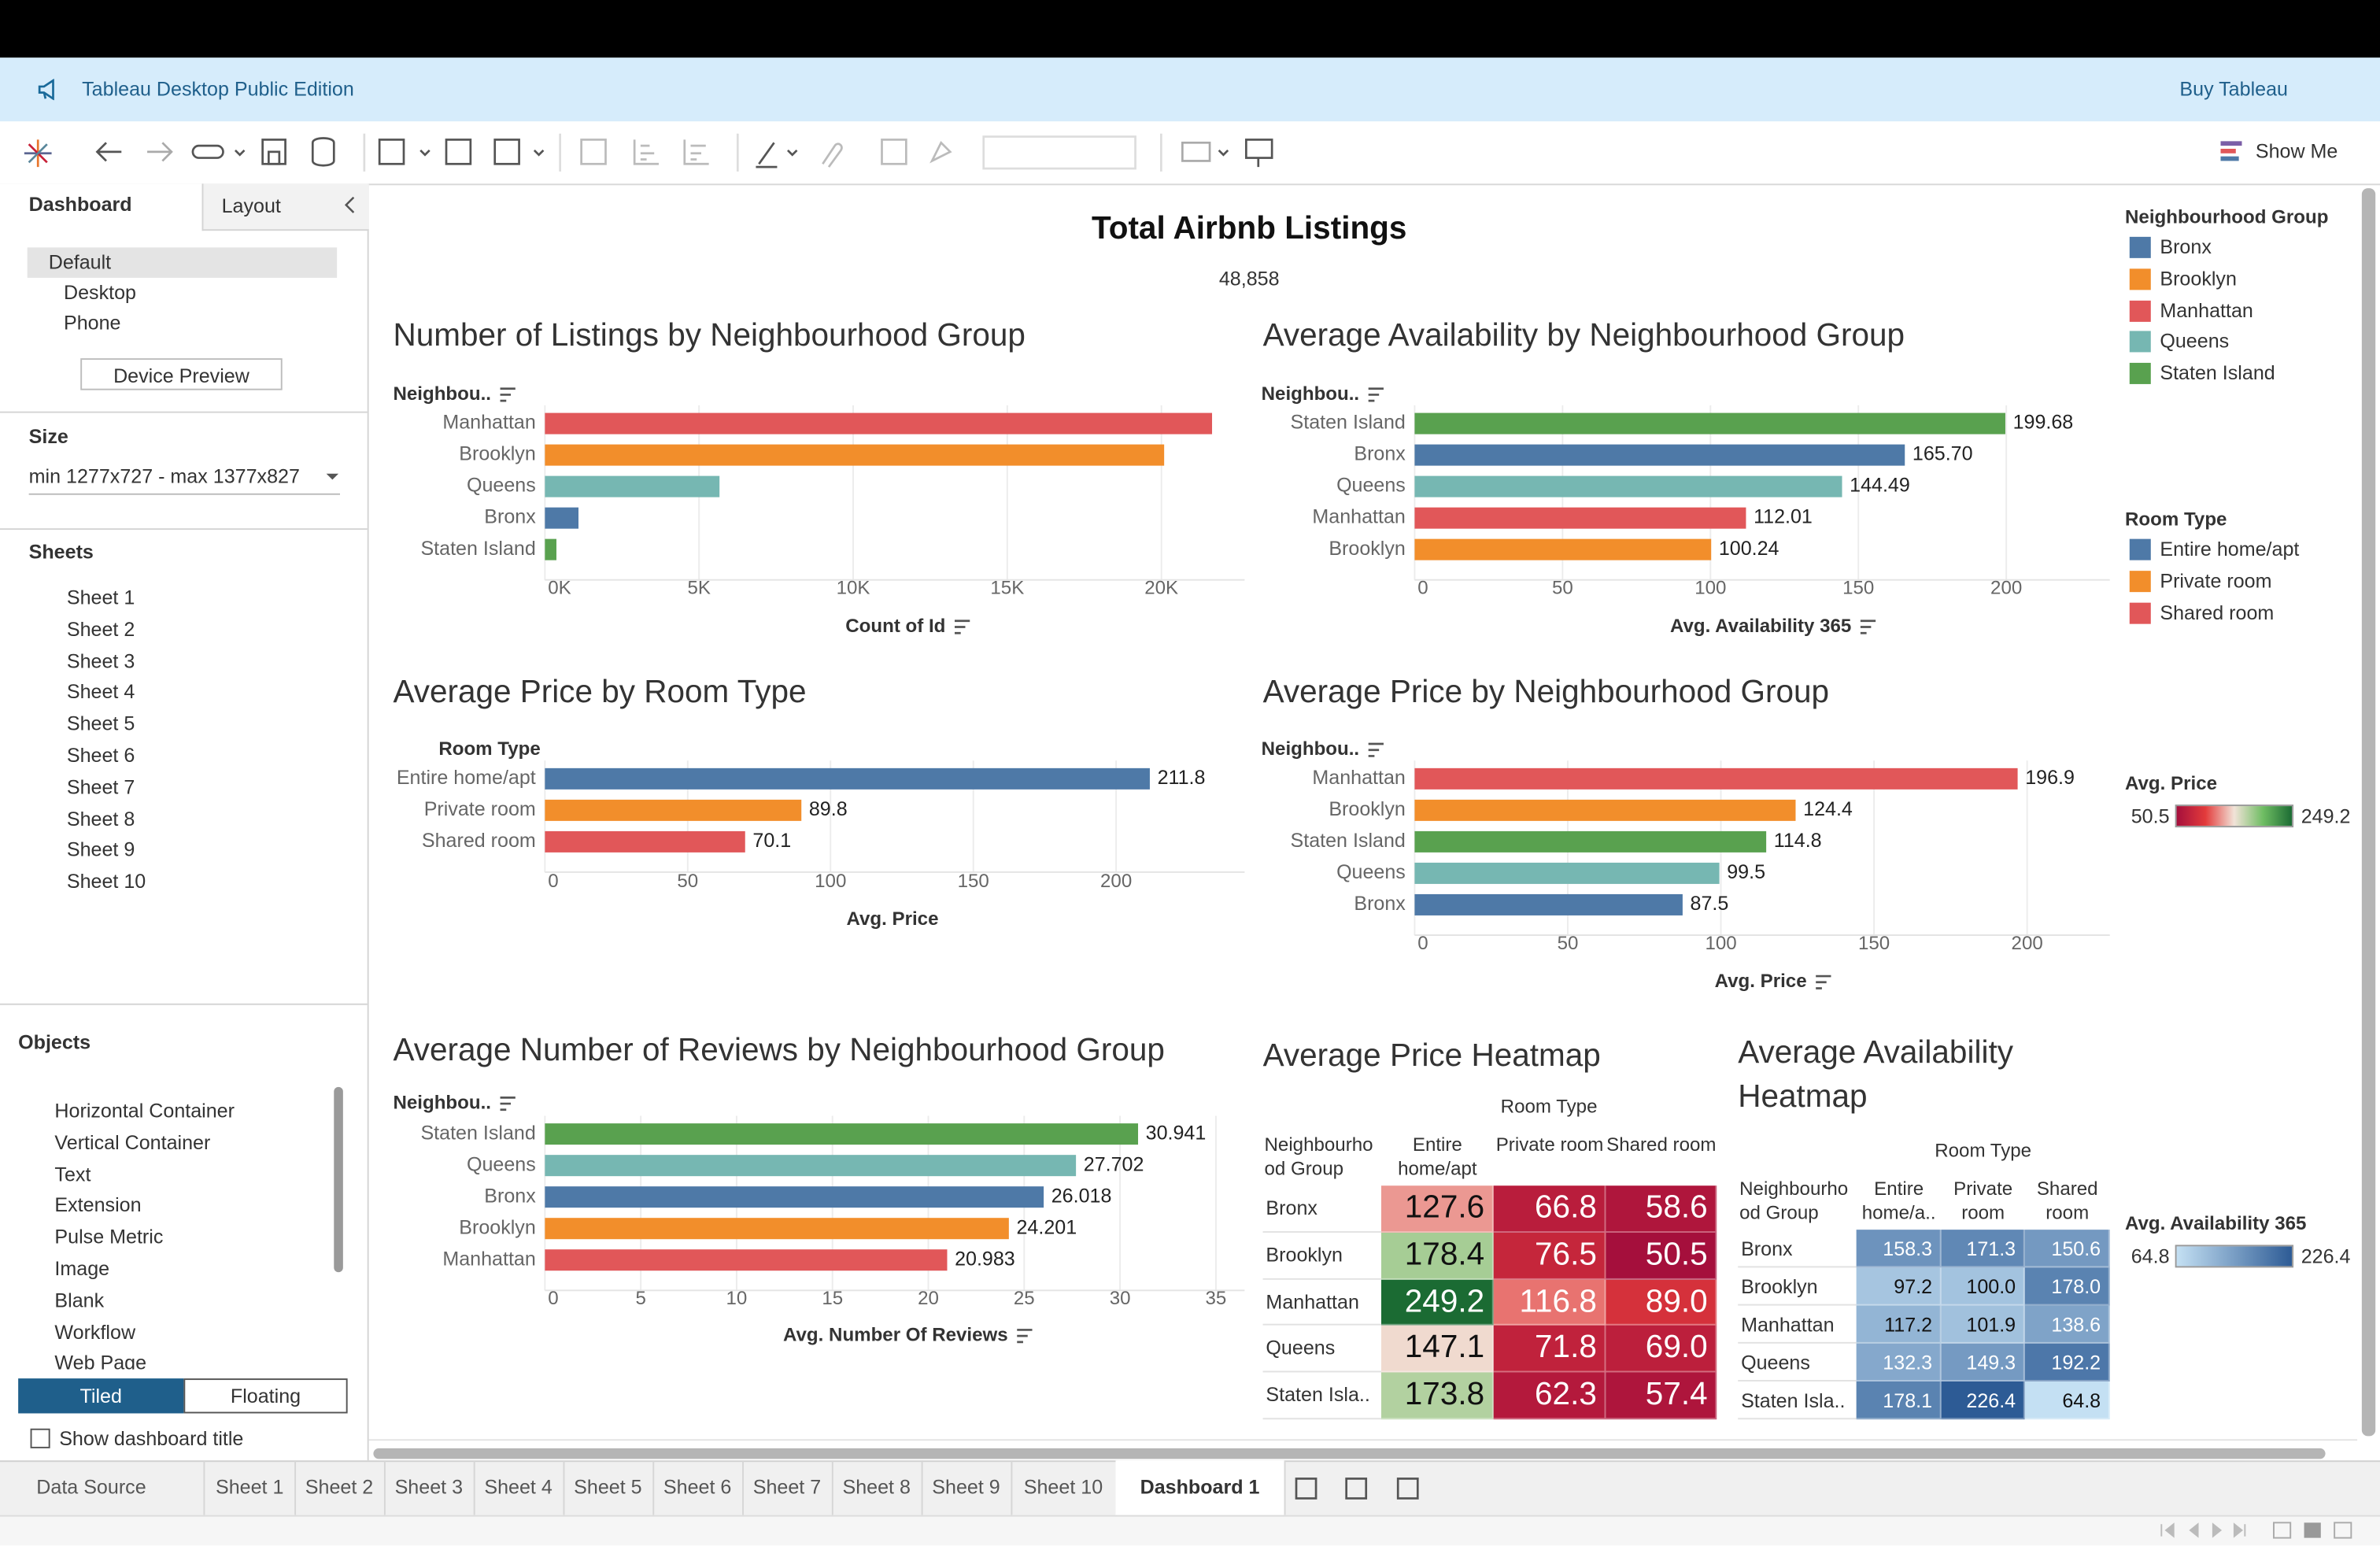 The height and width of the screenshot is (1546, 2380). Describe the element at coordinates (458, 152) in the screenshot. I see `duplicate` at that location.